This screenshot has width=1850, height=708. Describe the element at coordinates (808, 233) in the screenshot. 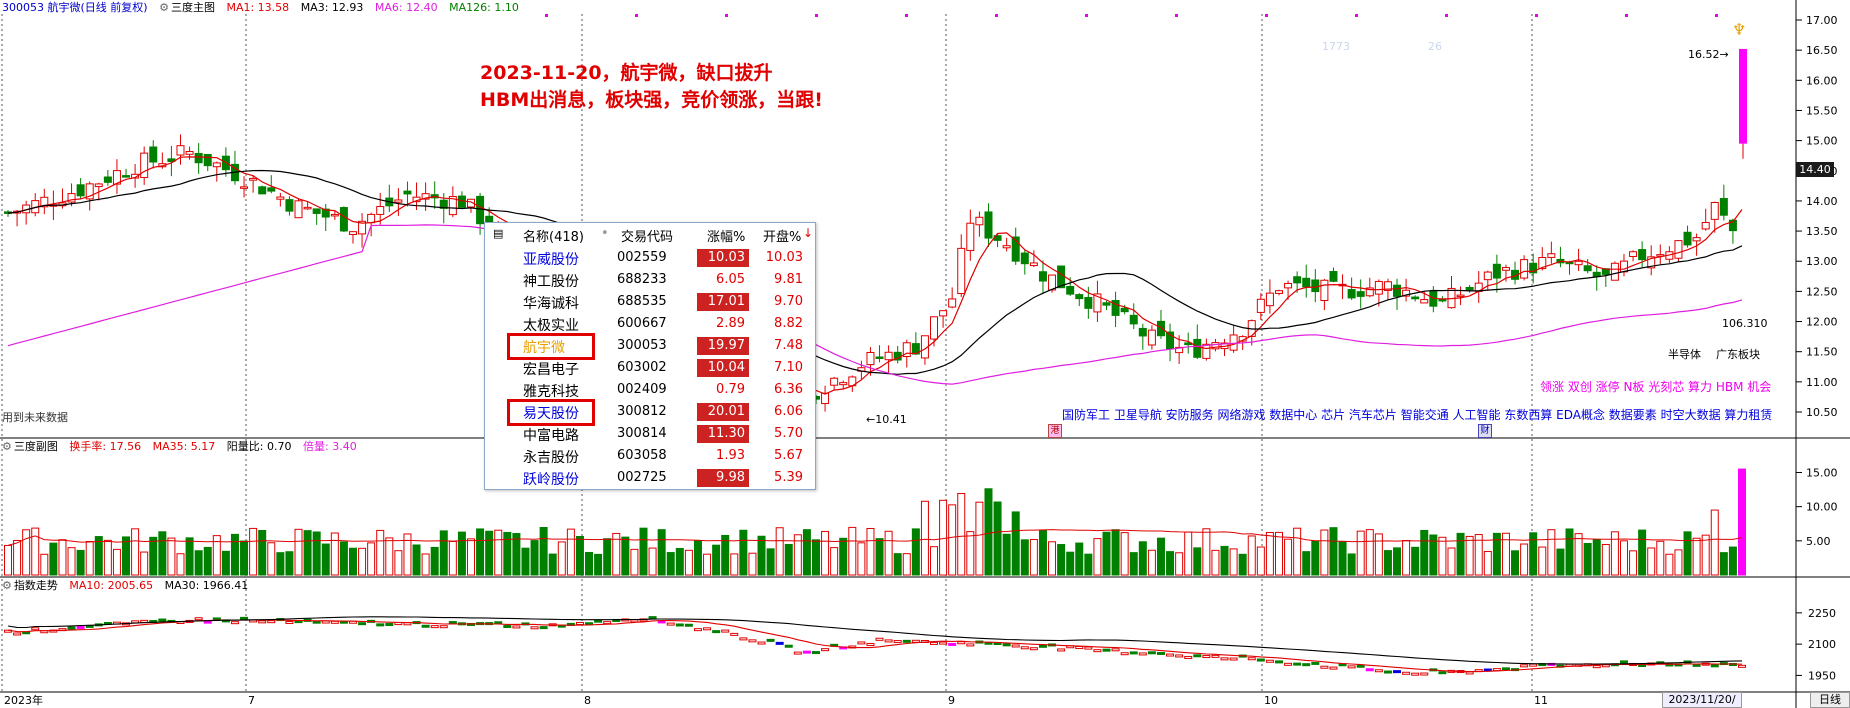

I see `sort-desc-icon: ↓` at that location.